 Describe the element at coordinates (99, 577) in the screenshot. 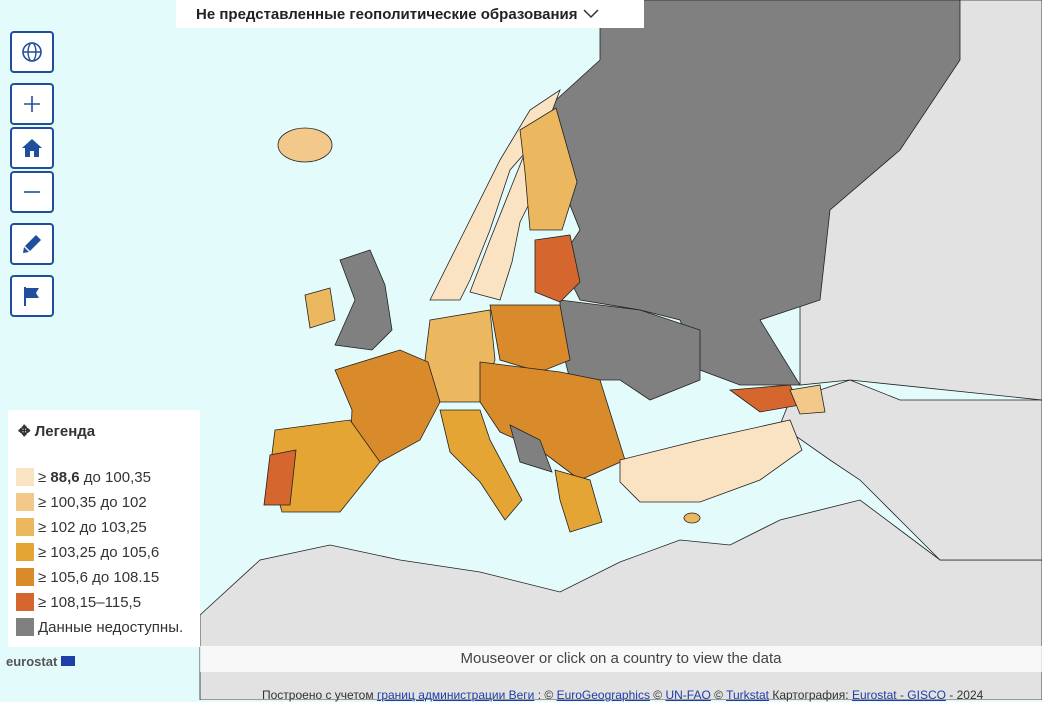

I see `legend-label: ≥ 105,6 до 108.15` at that location.